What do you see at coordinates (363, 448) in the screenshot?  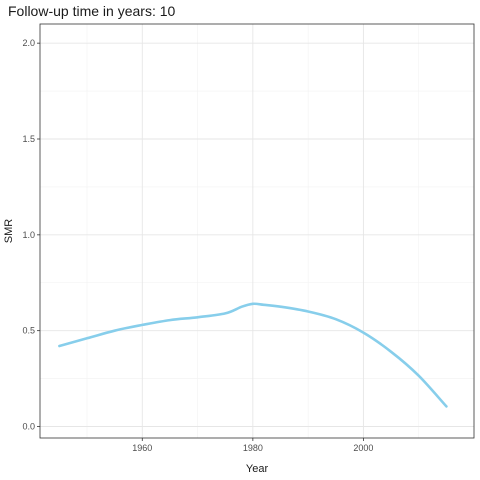 I see `x-tick-label-2: 2000` at bounding box center [363, 448].